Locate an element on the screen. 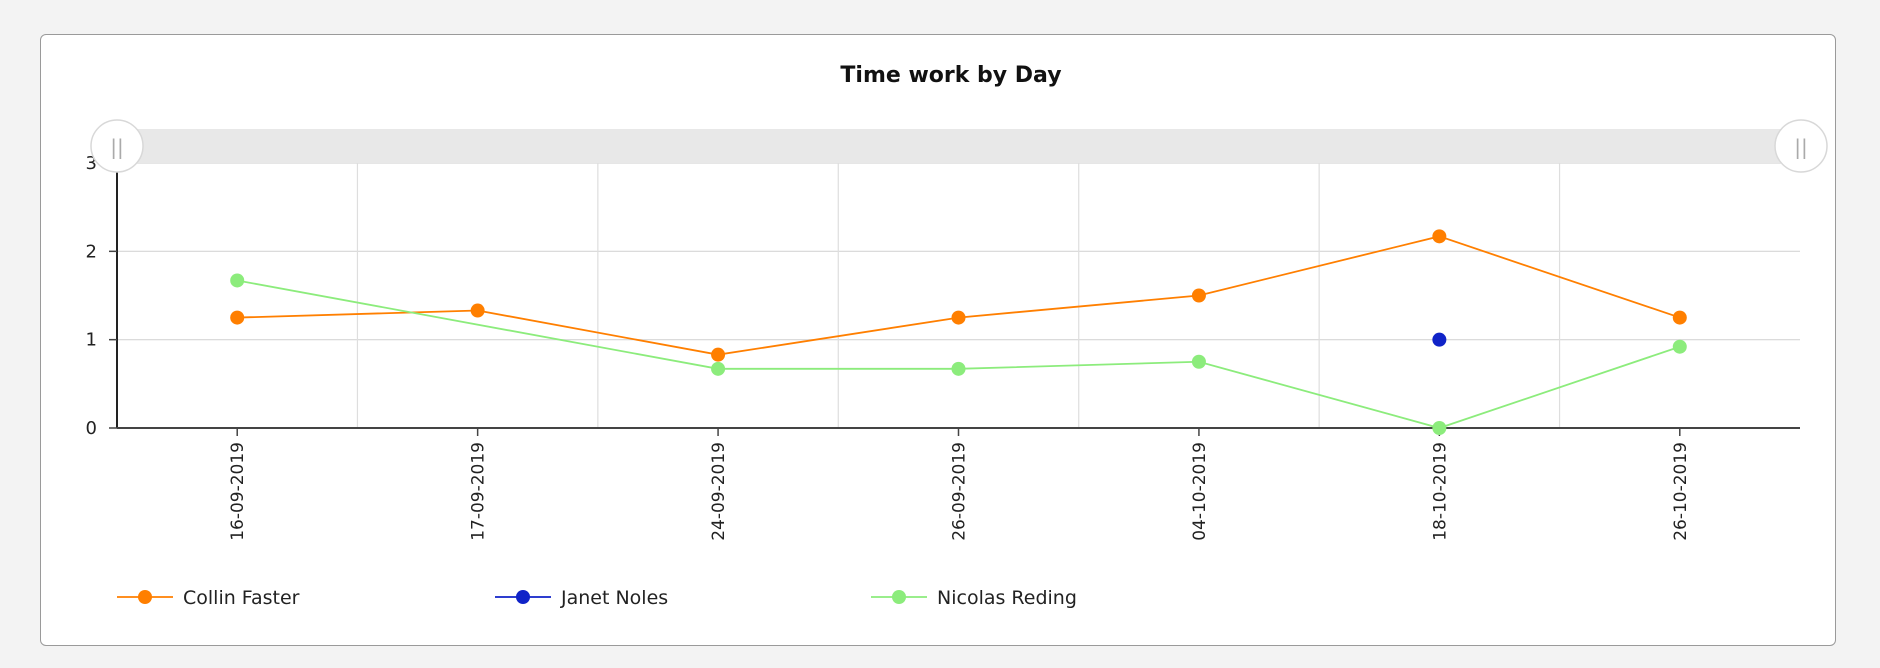 The width and height of the screenshot is (1880, 668). y-tick-label: 1 is located at coordinates (91, 340).